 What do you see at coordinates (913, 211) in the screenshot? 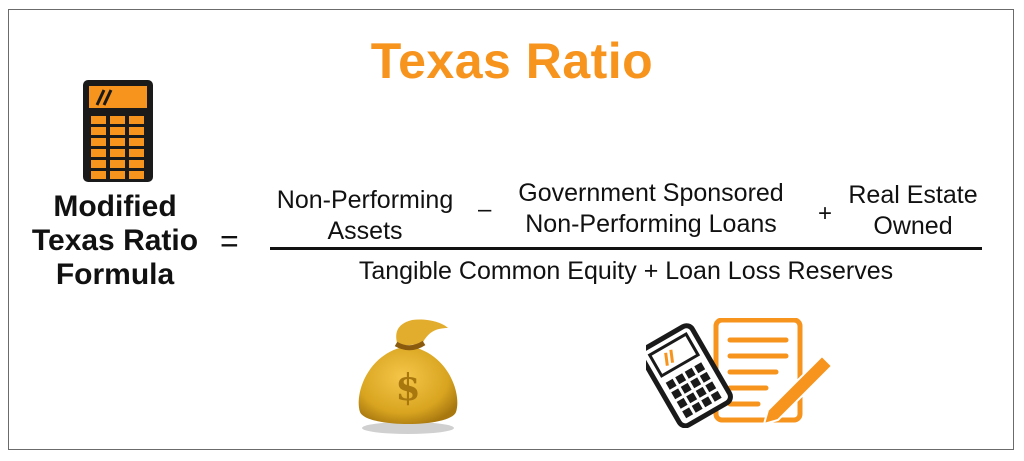
I see `numerator-term-reo: Real Estate Owned` at bounding box center [913, 211].